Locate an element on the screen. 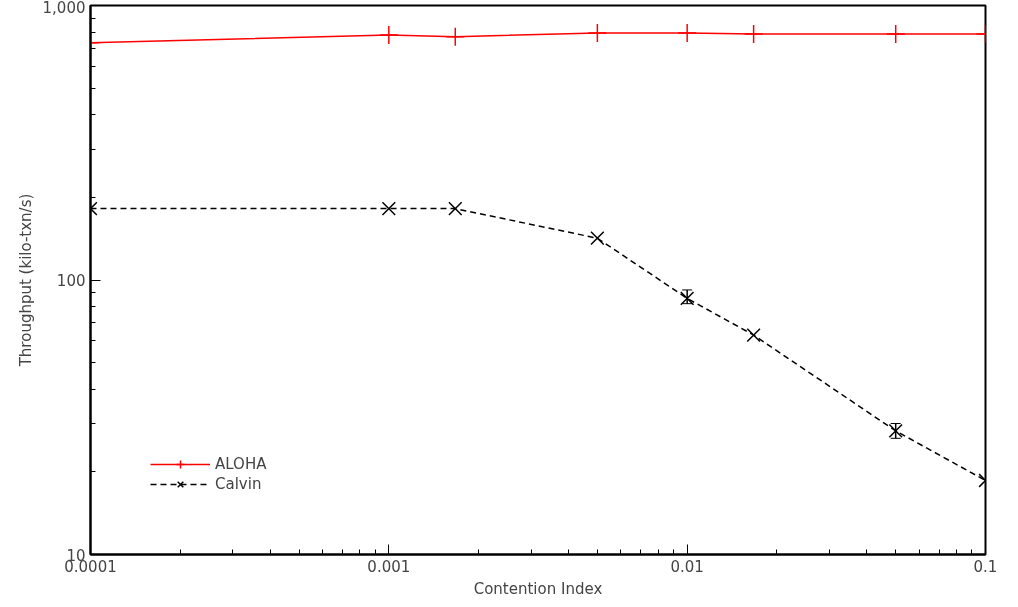  legend-label: Calvin is located at coordinates (238, 484).